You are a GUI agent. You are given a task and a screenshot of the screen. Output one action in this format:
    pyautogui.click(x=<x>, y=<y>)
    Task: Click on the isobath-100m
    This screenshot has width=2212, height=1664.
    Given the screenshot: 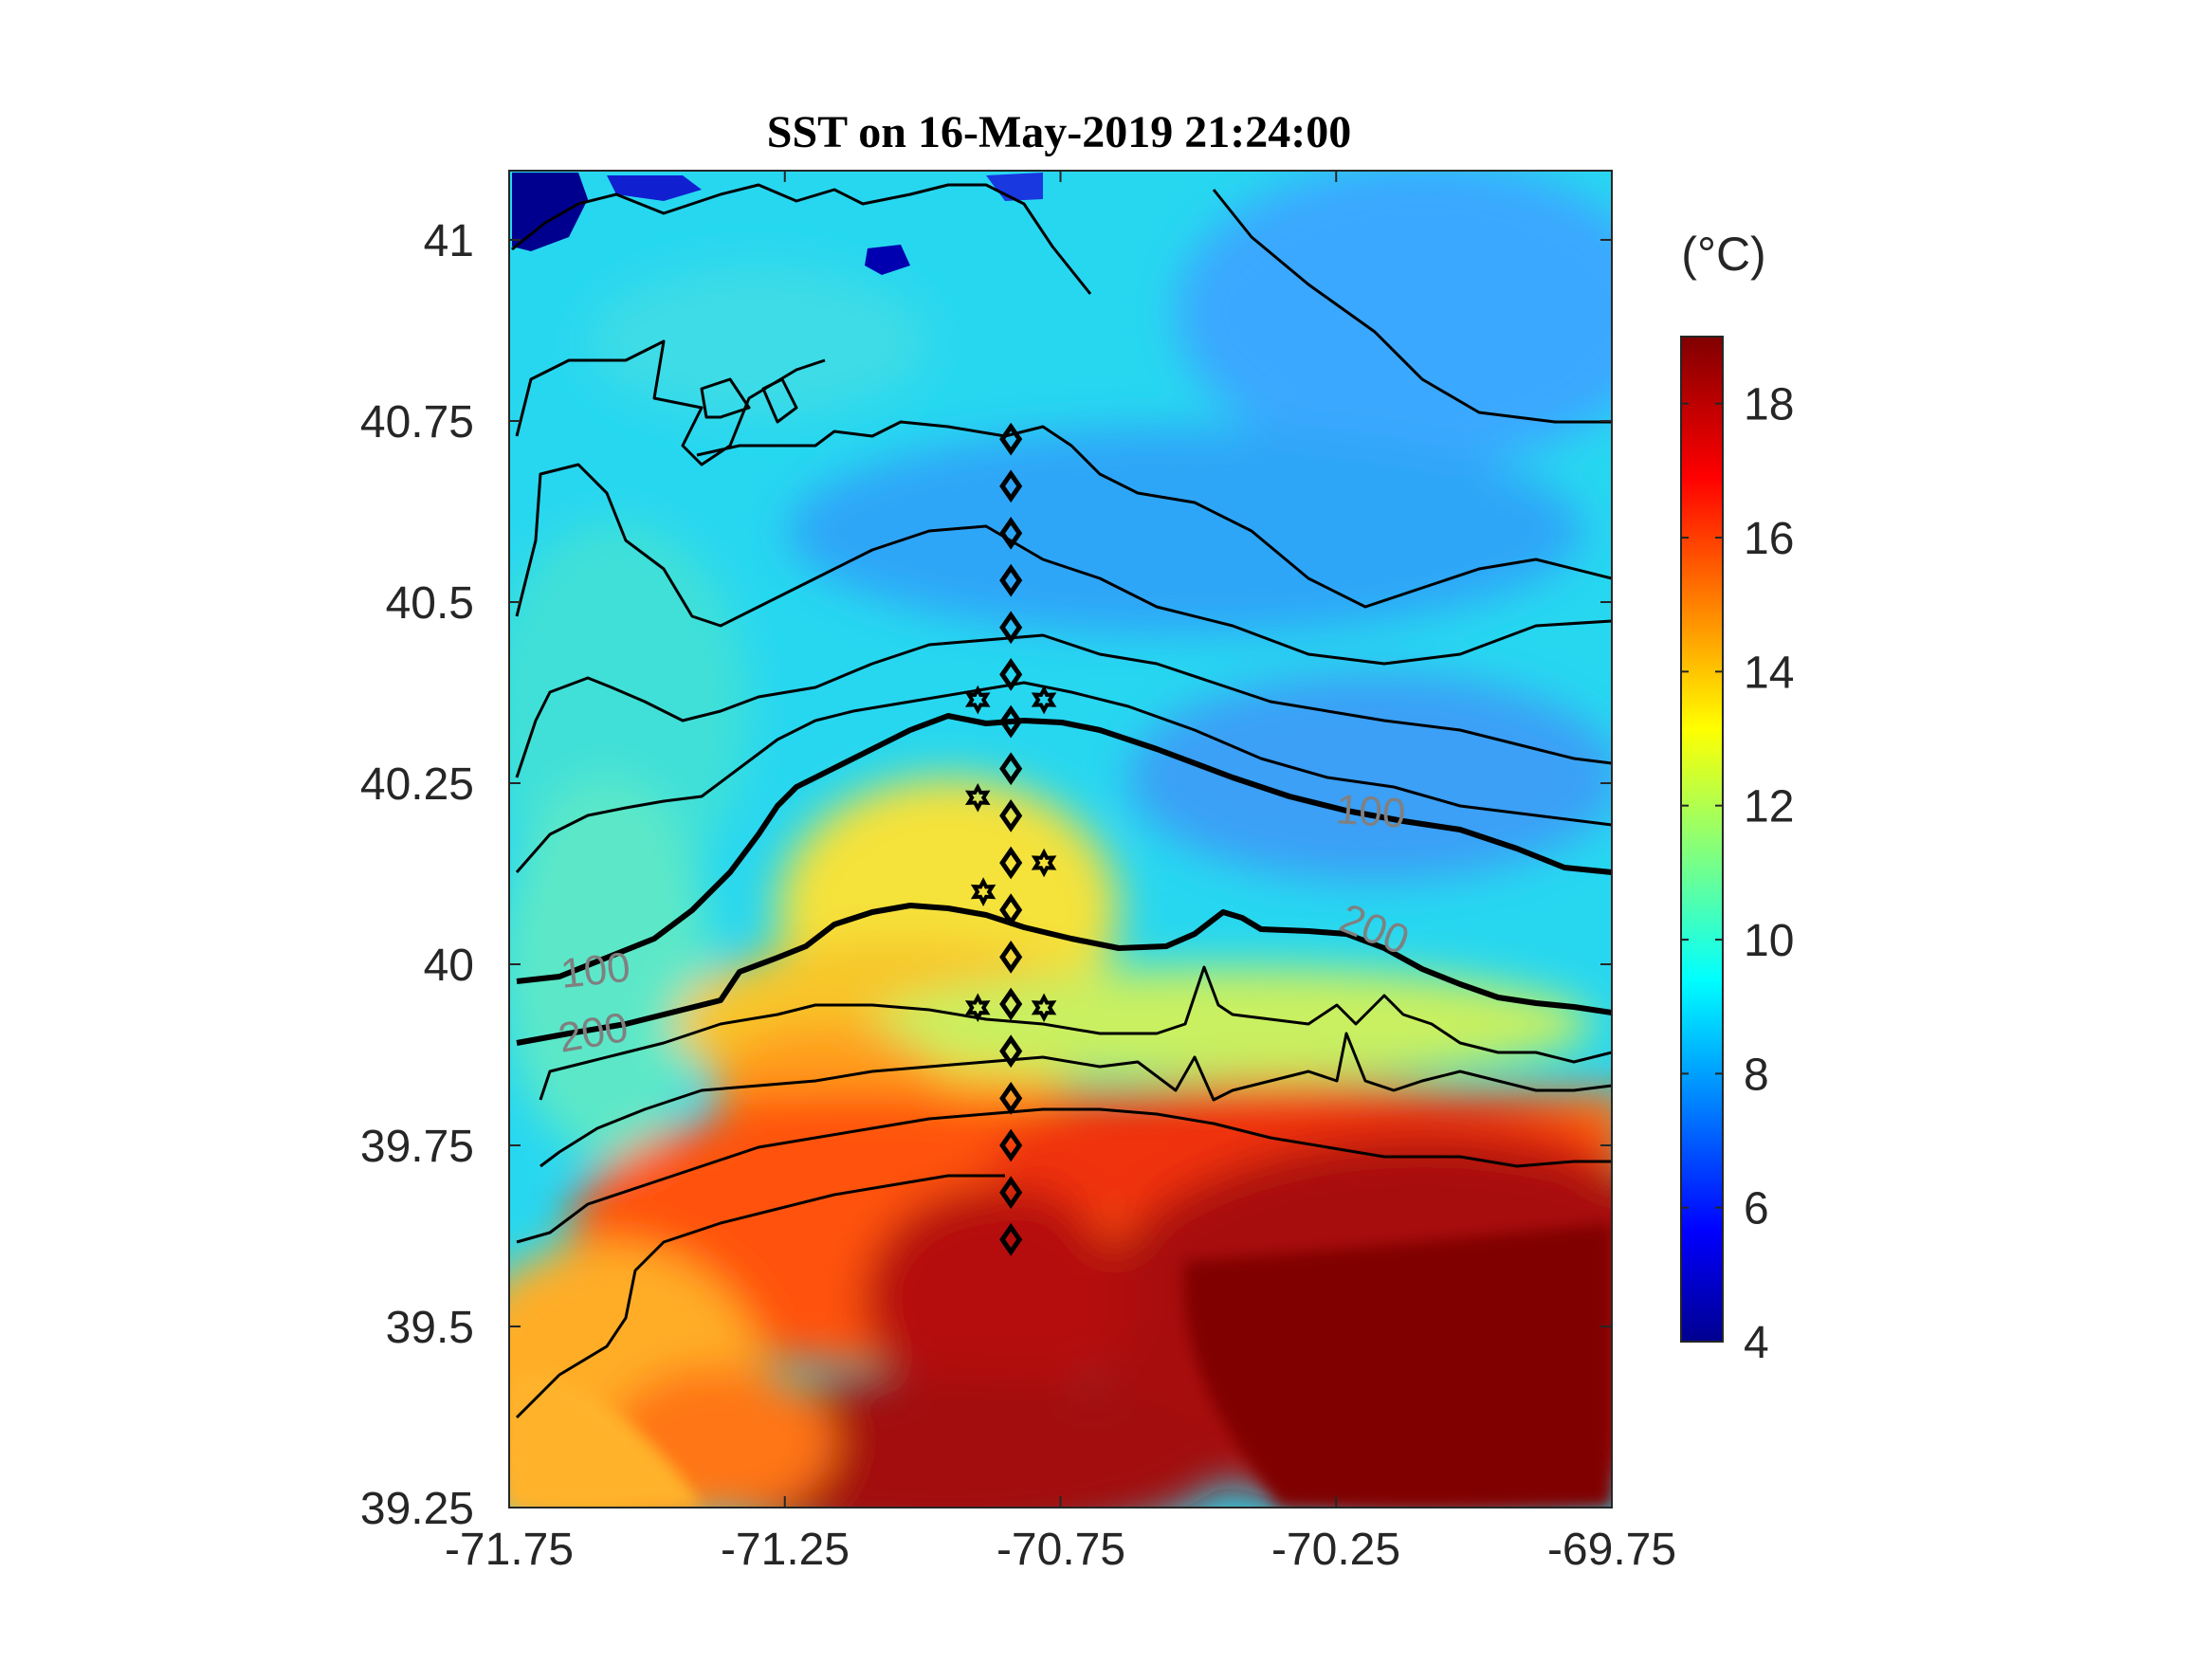 What is the action you would take?
    pyautogui.click(x=1064, y=848)
    